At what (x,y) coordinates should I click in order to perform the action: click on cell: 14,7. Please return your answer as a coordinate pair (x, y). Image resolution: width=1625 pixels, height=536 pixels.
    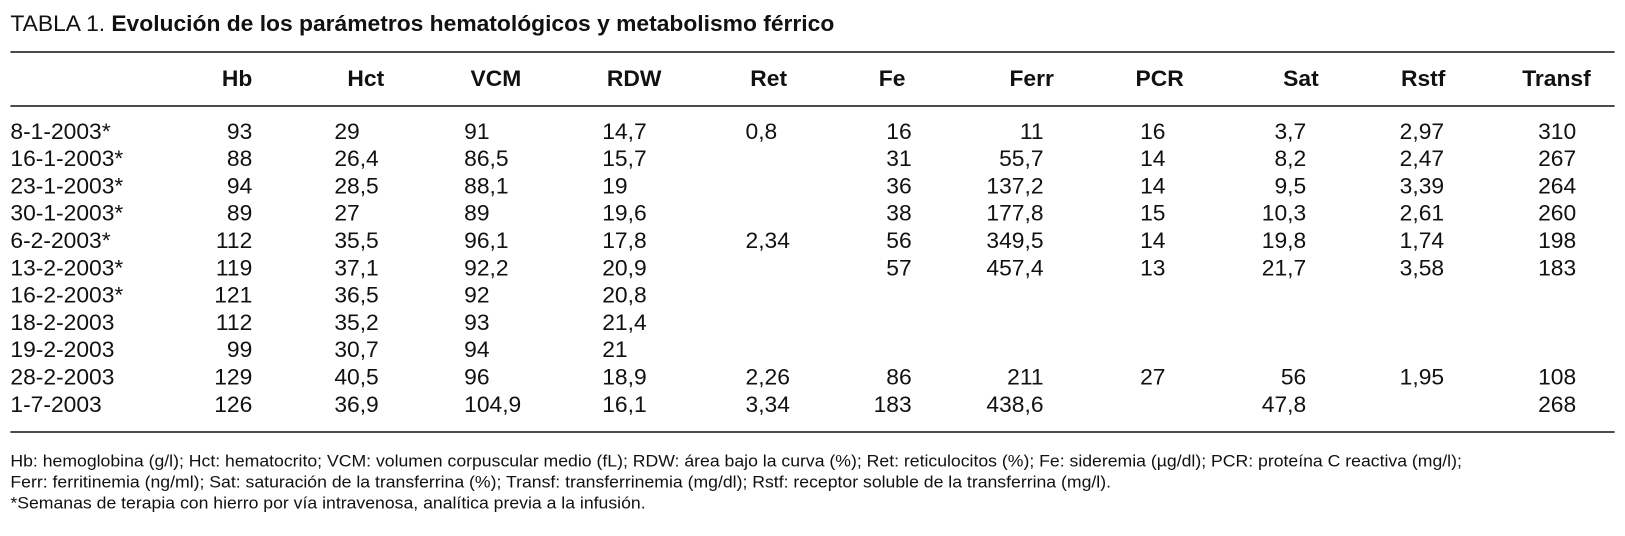
    Looking at the image, I should click on (624, 131).